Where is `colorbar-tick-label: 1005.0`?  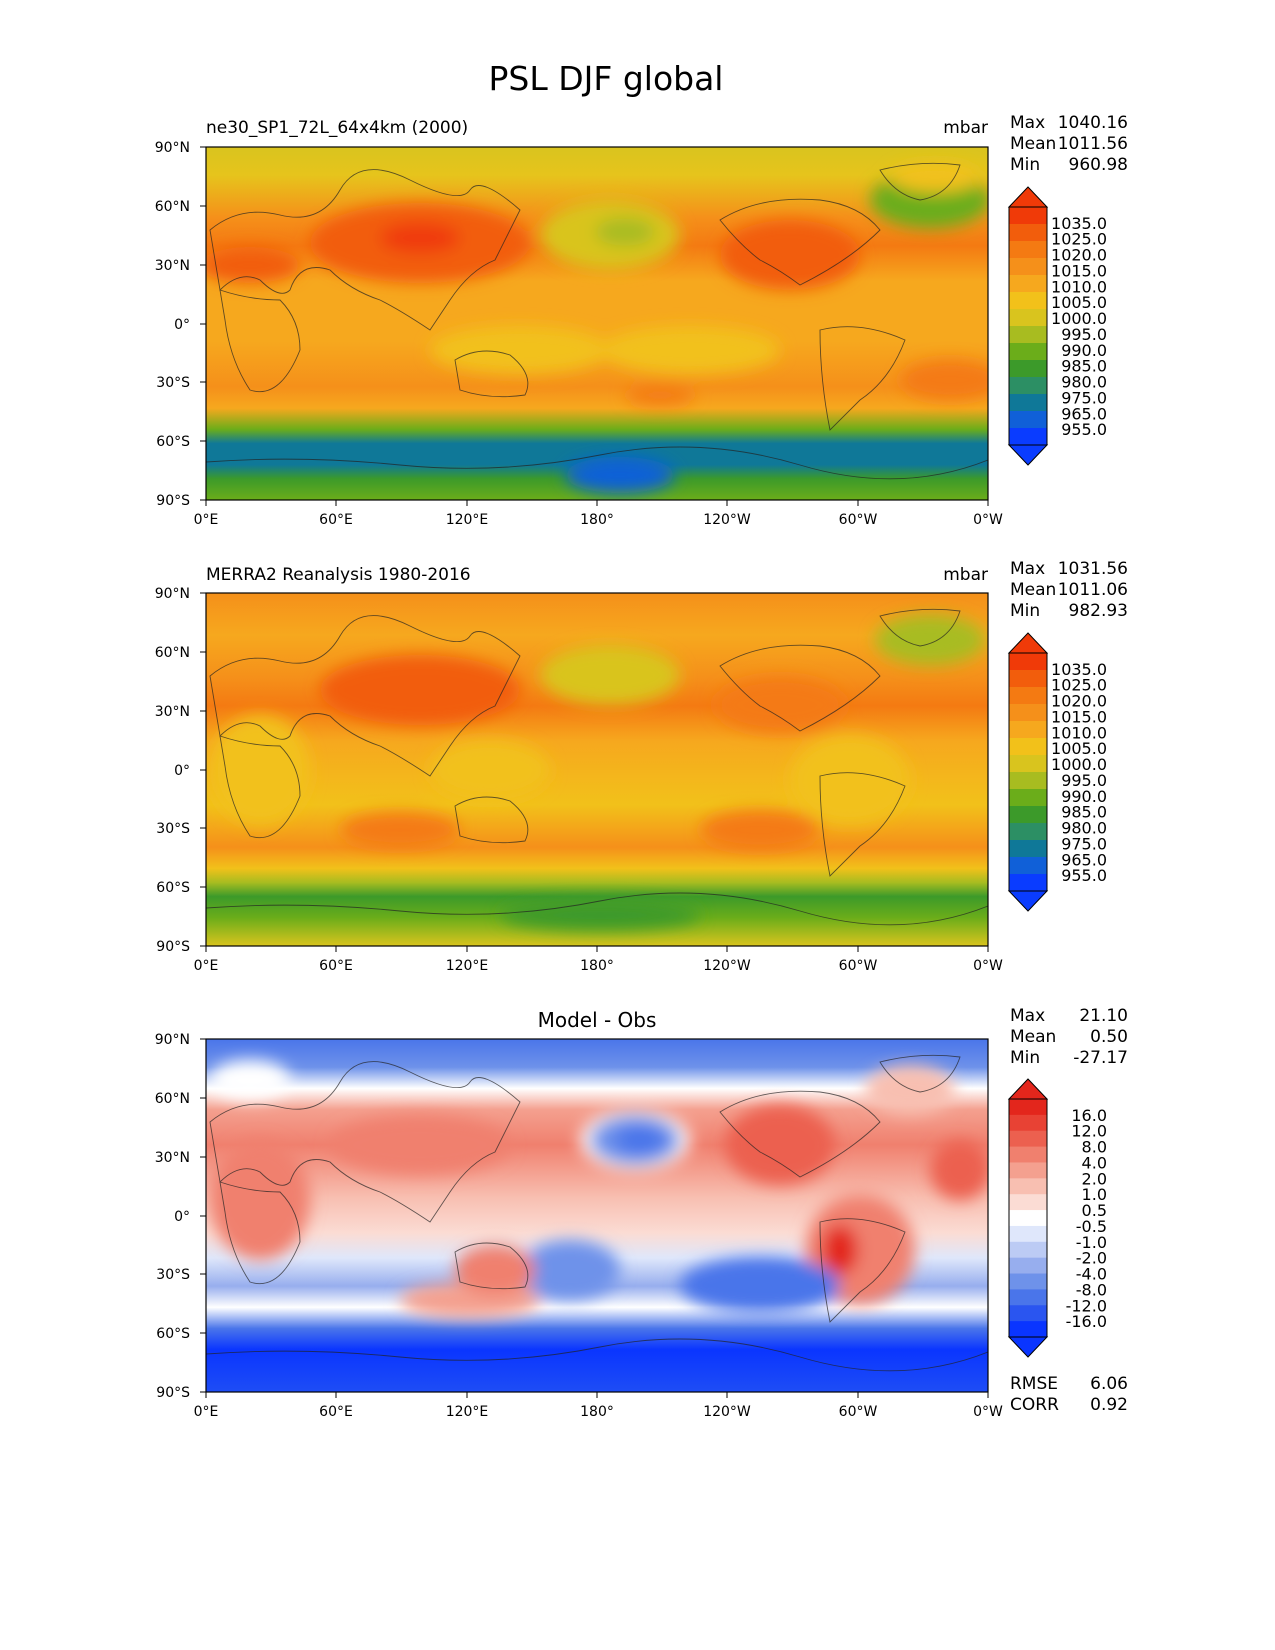
colorbar-tick-label: 1005.0 is located at coordinates (1079, 748).